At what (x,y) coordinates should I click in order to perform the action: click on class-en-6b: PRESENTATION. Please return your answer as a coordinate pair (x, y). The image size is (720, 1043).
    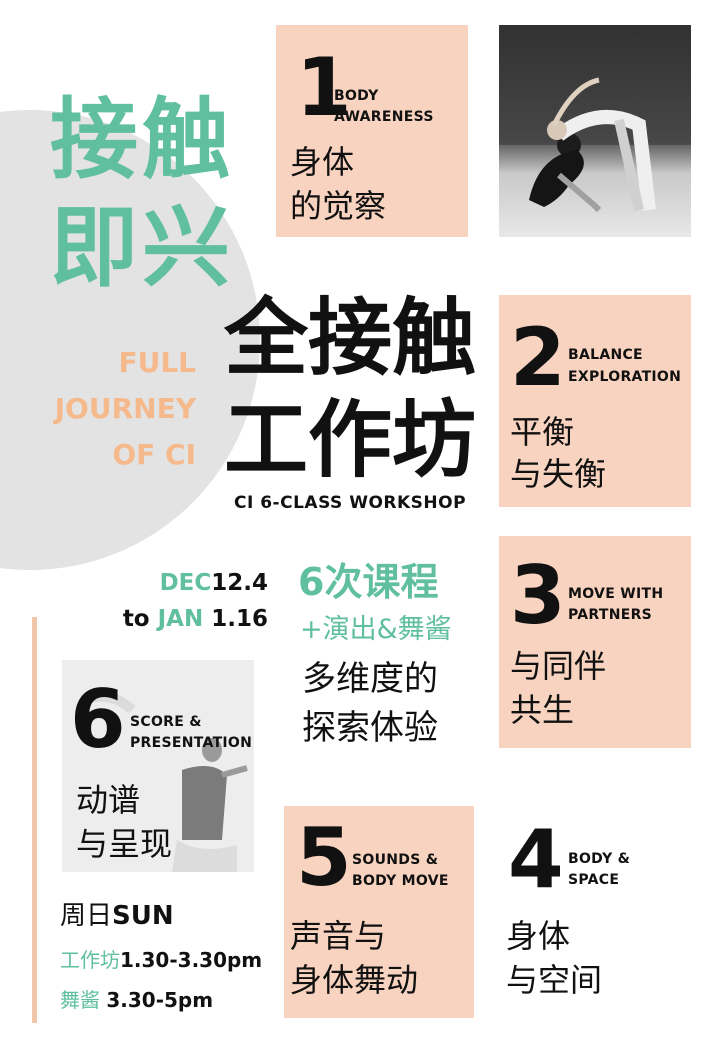
    Looking at the image, I should click on (191, 743).